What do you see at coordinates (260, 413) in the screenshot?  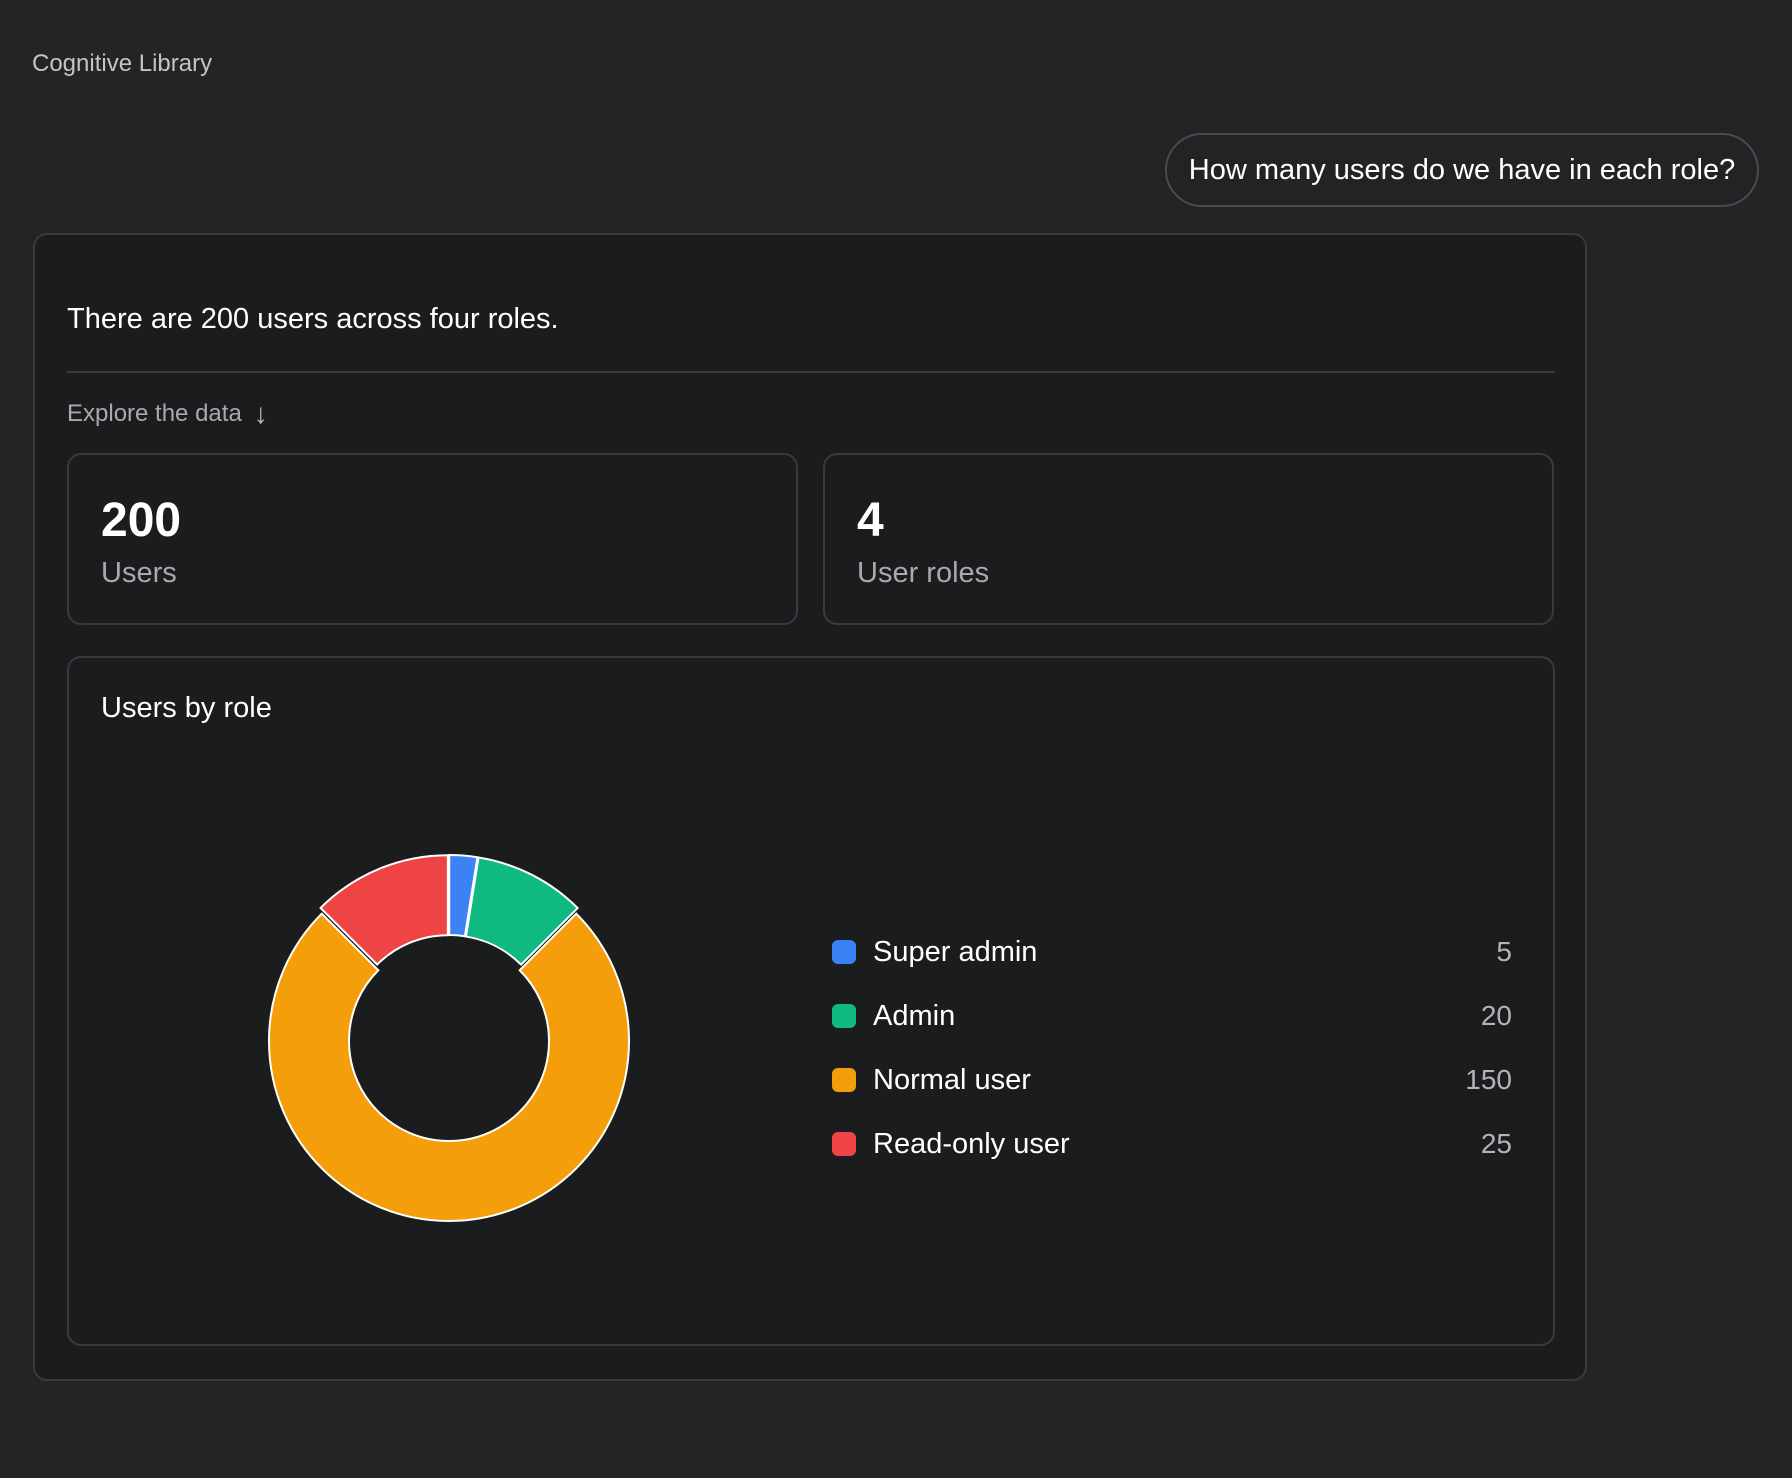 I see `arrow-down-icon: ↓` at bounding box center [260, 413].